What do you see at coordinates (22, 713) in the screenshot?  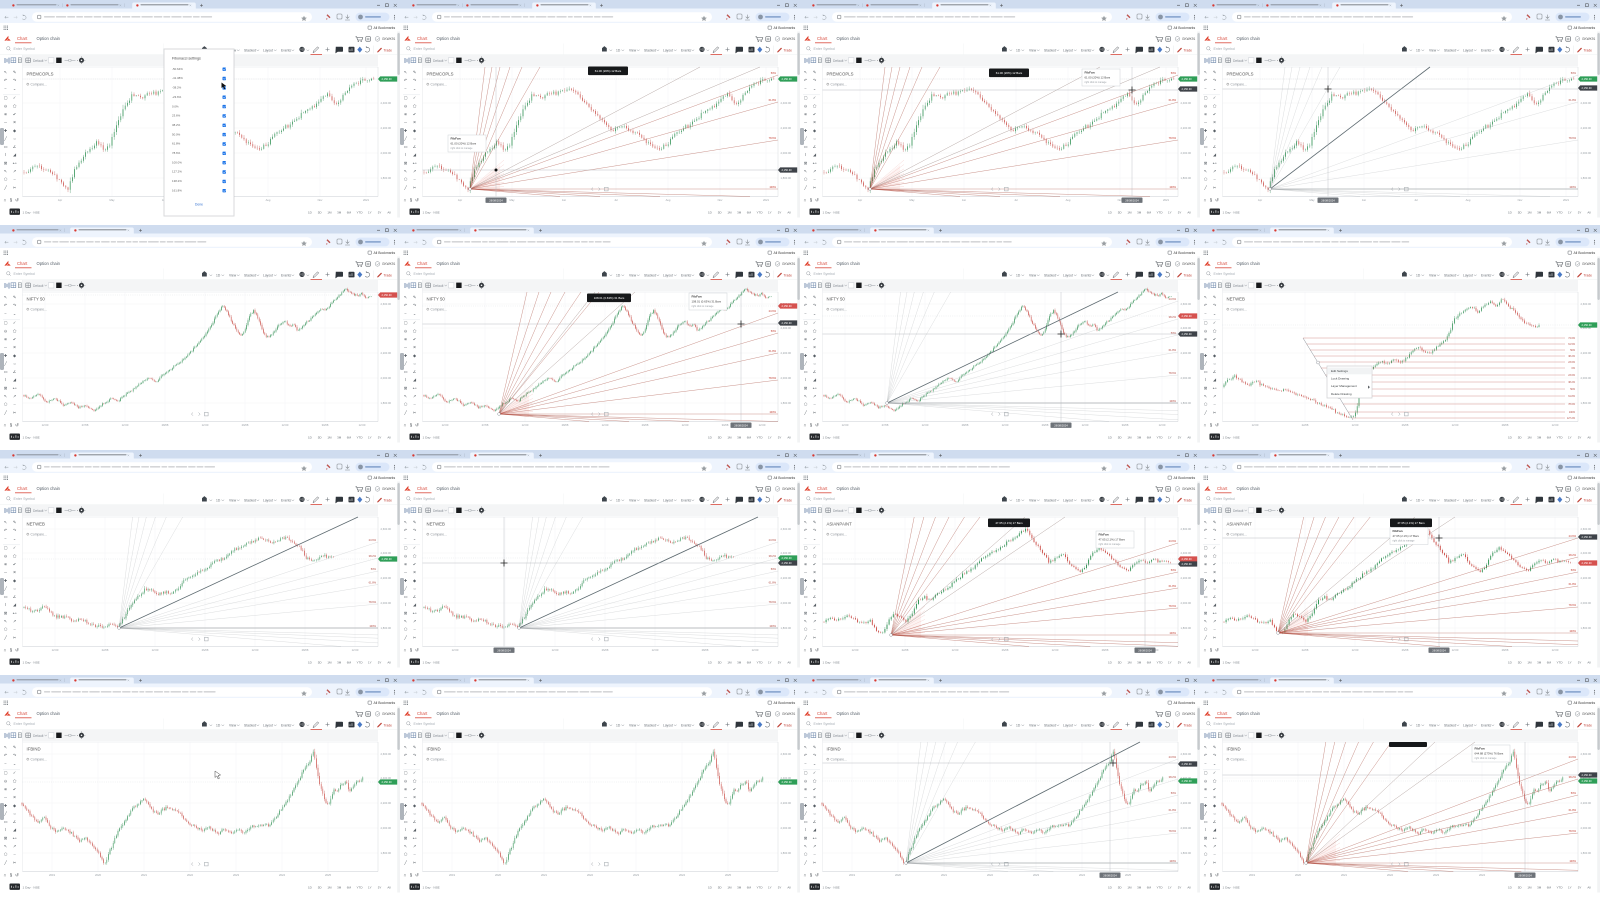 I see `svg-text: Chart` at bounding box center [22, 713].